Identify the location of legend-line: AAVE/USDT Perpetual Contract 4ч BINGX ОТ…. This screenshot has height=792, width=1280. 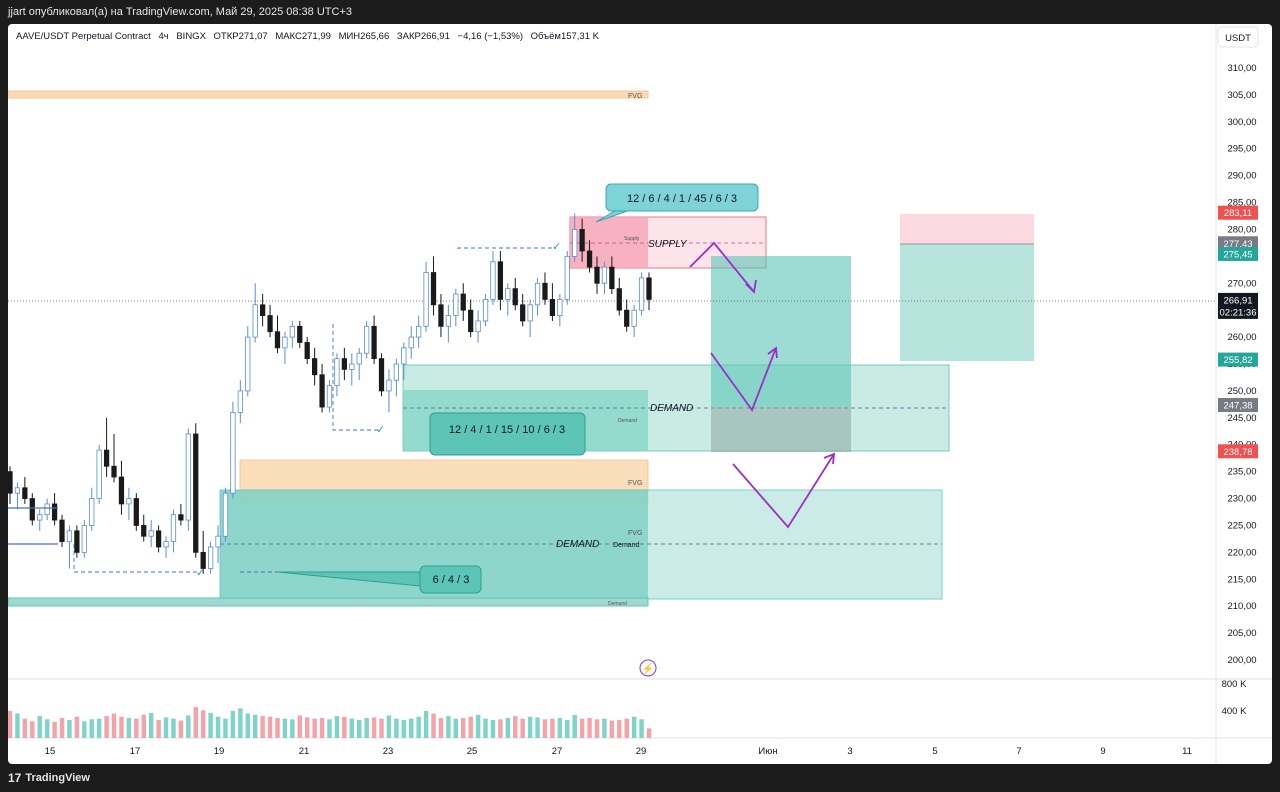
(308, 36).